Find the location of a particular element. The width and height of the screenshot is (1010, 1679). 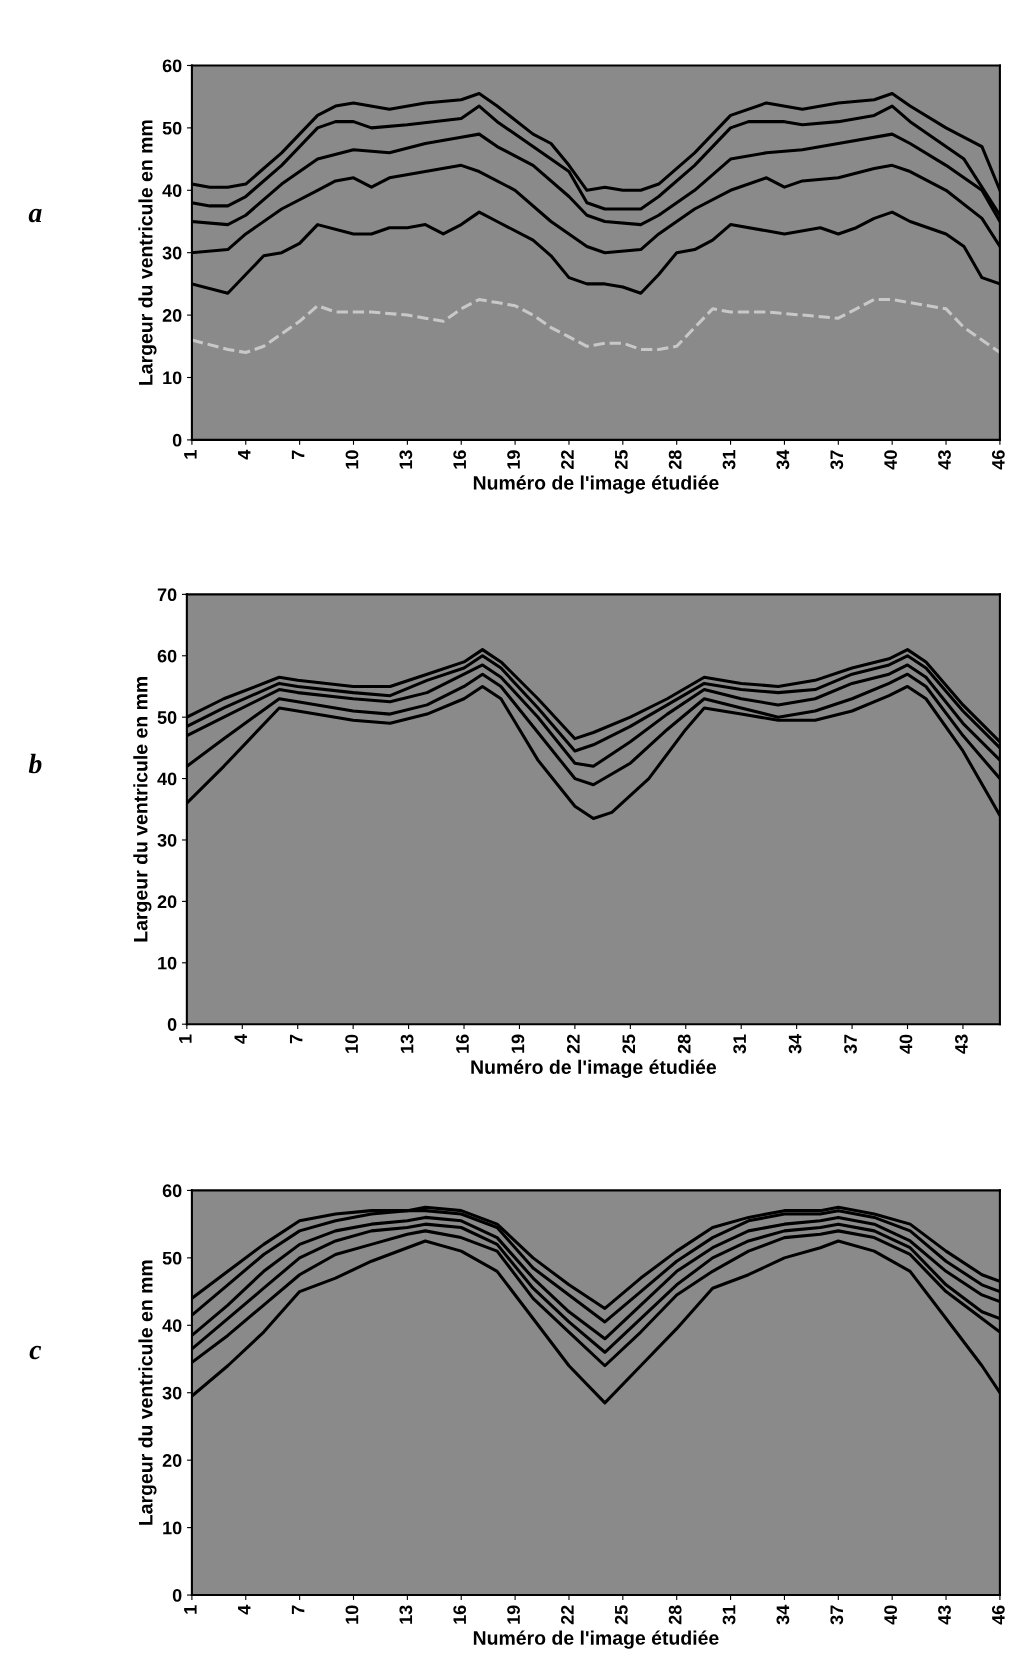

text: c is located at coordinates (35, 1352).